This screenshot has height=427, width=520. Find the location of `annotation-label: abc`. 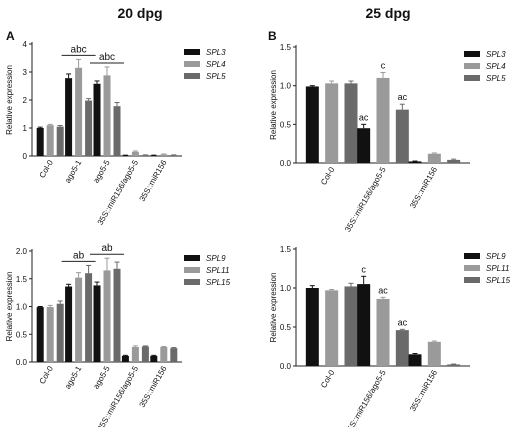

annotation-label: abc is located at coordinates (107, 57).